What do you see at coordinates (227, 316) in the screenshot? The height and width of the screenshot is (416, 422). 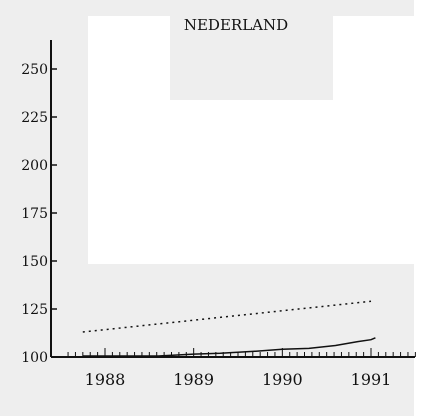 I see `series-line-dotted` at bounding box center [227, 316].